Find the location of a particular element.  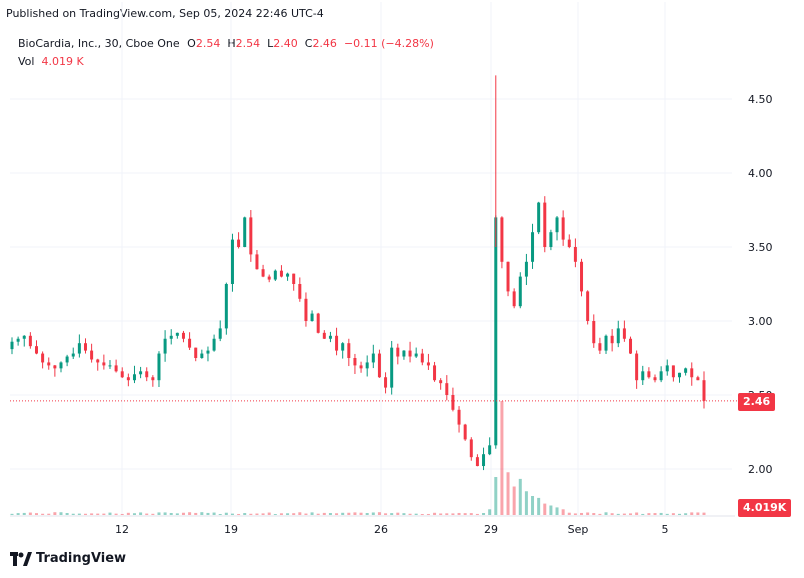

x-tick-label: 5 is located at coordinates (665, 529).